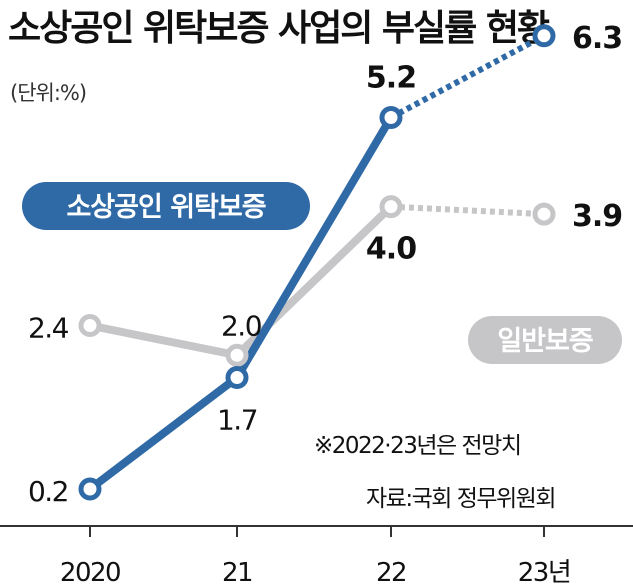  I want to click on chart-title: 소상공인 위탁보증 사업의 부실률 현황, so click(279, 28).